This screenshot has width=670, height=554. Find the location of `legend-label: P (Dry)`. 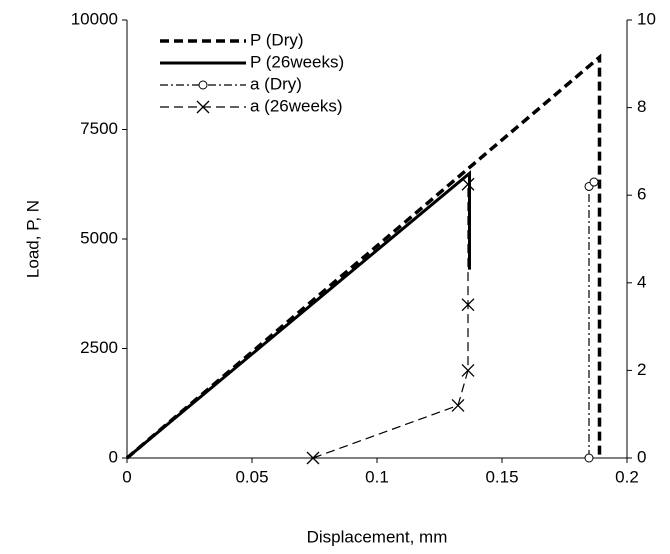

legend-label: P (Dry) is located at coordinates (277, 39).